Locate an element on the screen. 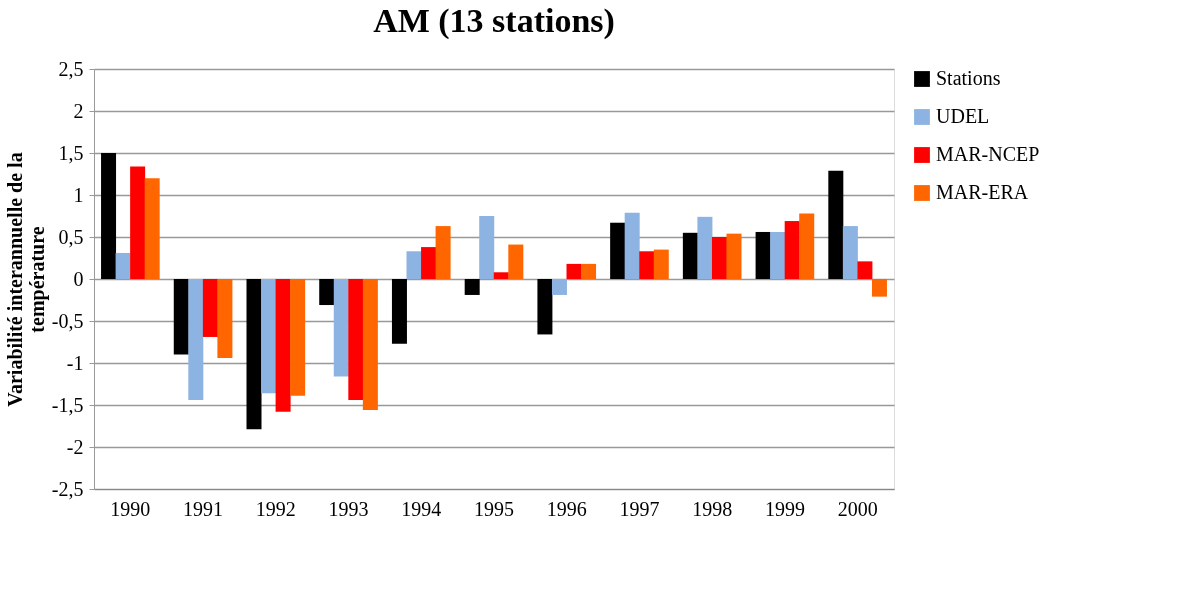  x-tick-label: 1994 is located at coordinates (421, 508).